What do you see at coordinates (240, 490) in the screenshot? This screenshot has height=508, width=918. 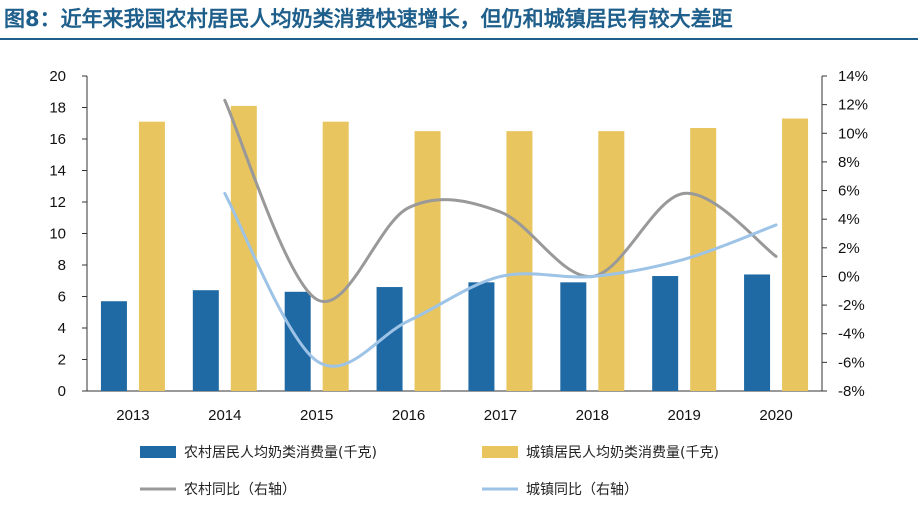 I see `legend-label: 农村同比（右轴）` at bounding box center [240, 490].